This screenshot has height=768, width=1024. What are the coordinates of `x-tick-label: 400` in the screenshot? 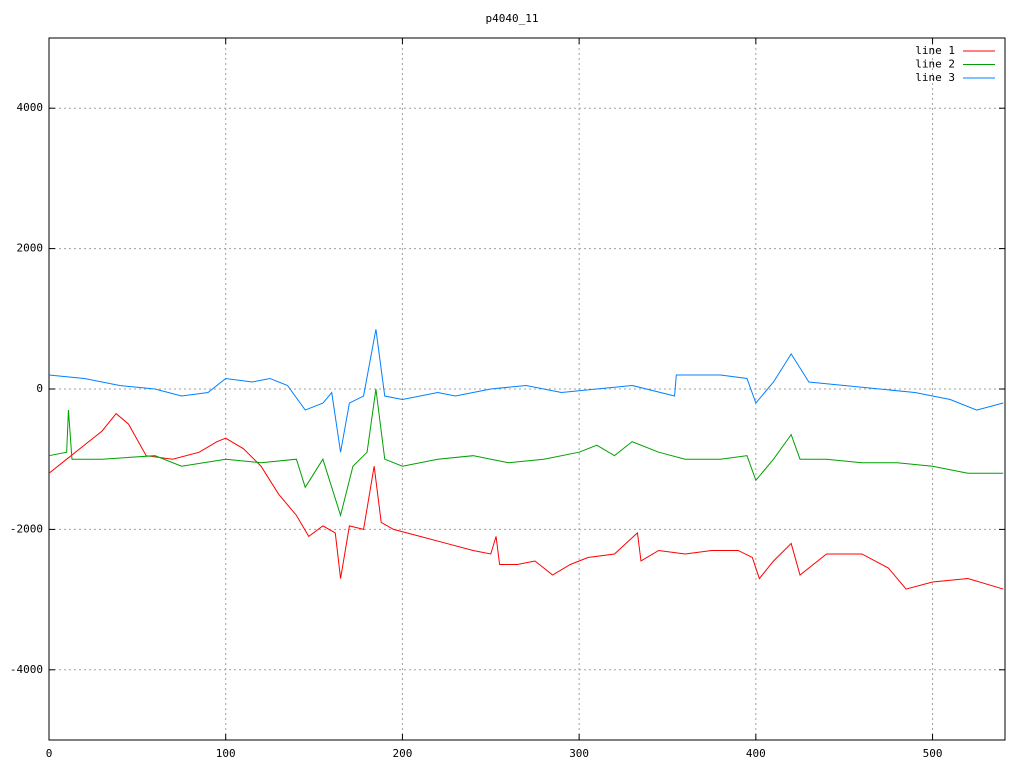 It's located at (756, 753).